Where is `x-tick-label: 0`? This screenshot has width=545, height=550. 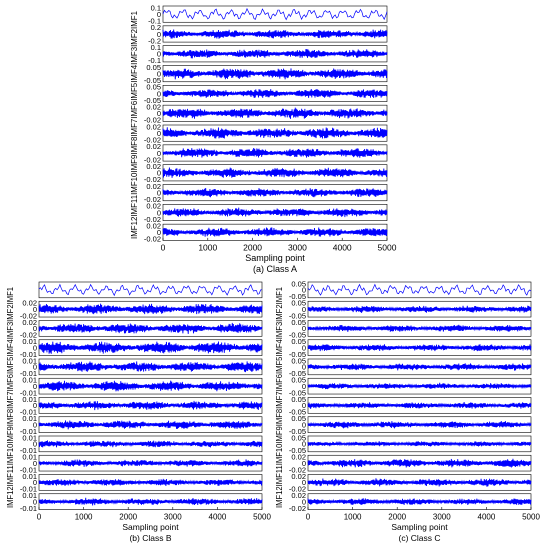
x-tick-label: 0 is located at coordinates (163, 247).